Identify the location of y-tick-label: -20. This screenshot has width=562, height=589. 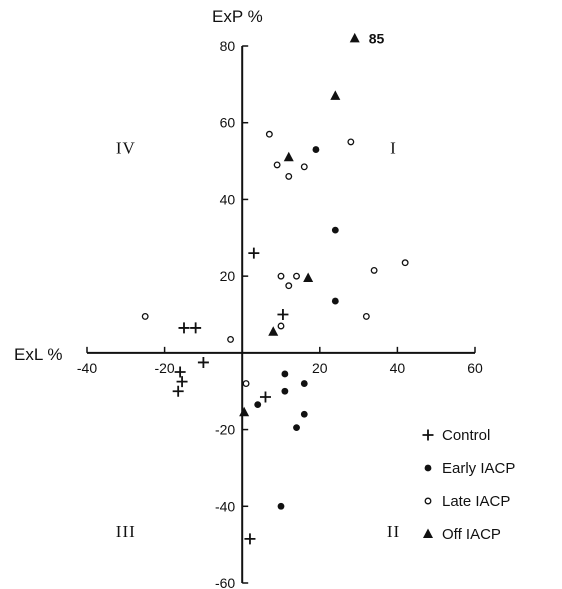
(225, 430).